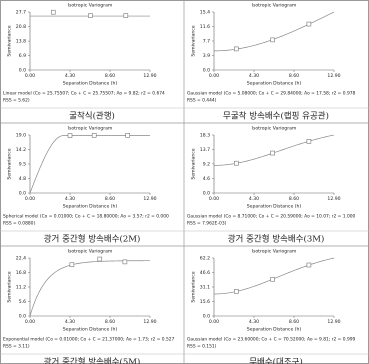 This screenshot has height=364, width=369. What do you see at coordinates (205, 302) in the screenshot?
I see `y-tick-label: 15.6` at bounding box center [205, 302].